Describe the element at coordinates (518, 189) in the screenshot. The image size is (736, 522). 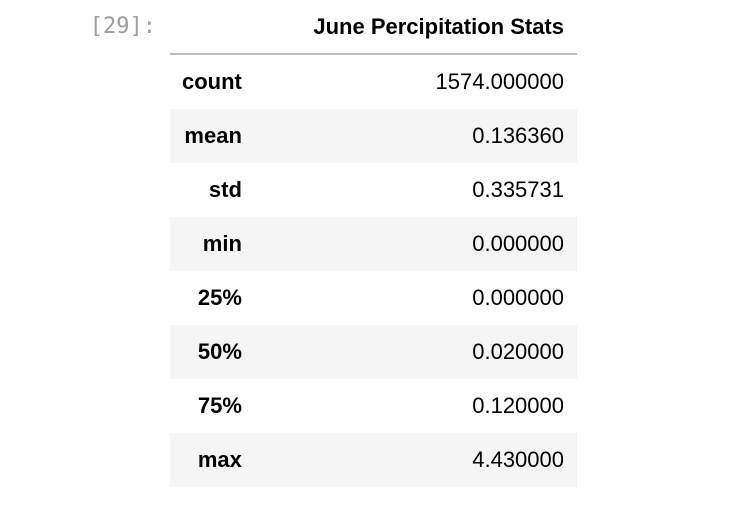
I see `row-value: 0.335731` at that location.